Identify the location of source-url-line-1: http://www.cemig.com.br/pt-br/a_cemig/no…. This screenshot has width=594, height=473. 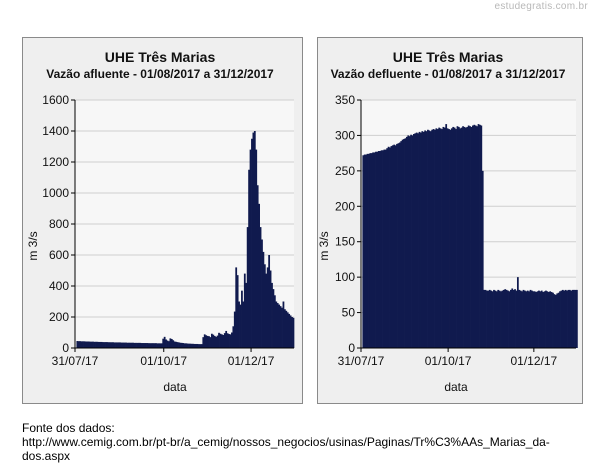
(286, 442).